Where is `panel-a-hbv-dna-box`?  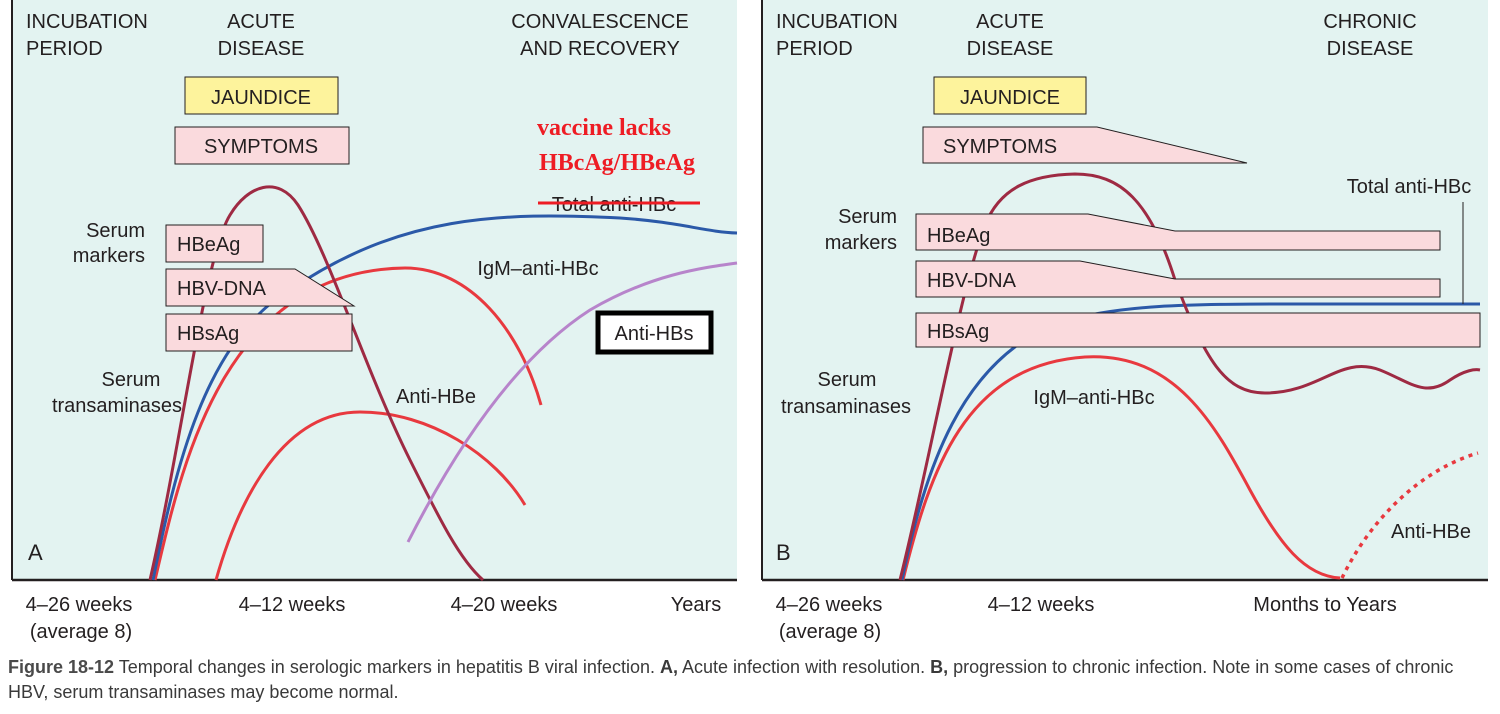
panel-a-hbv-dna-box is located at coordinates (260, 287).